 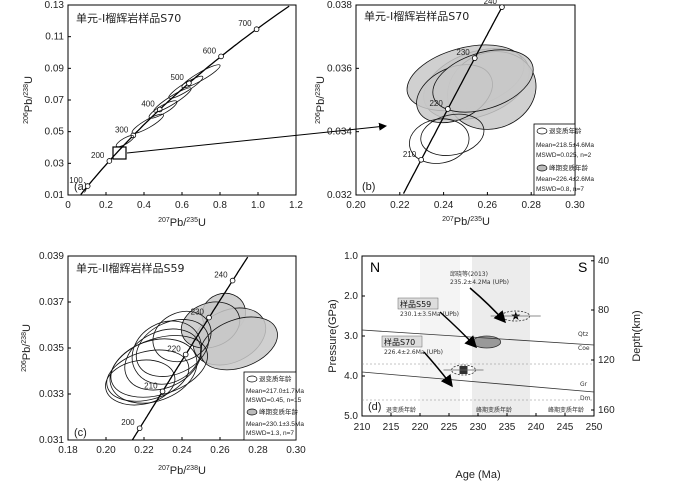 I want to click on coe-label: Coe, so click(x=584, y=348).